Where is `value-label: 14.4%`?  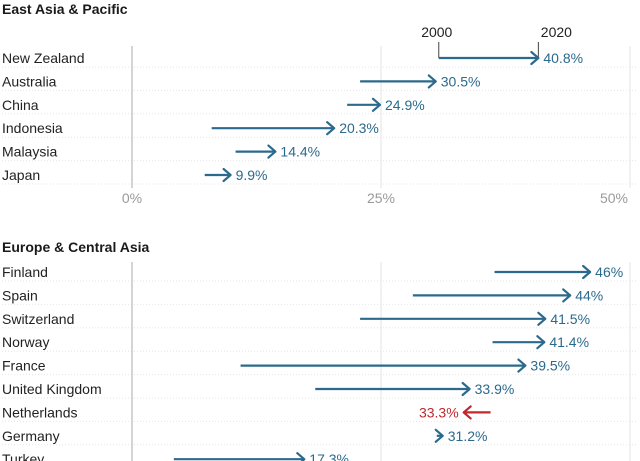
value-label: 14.4% is located at coordinates (300, 152).